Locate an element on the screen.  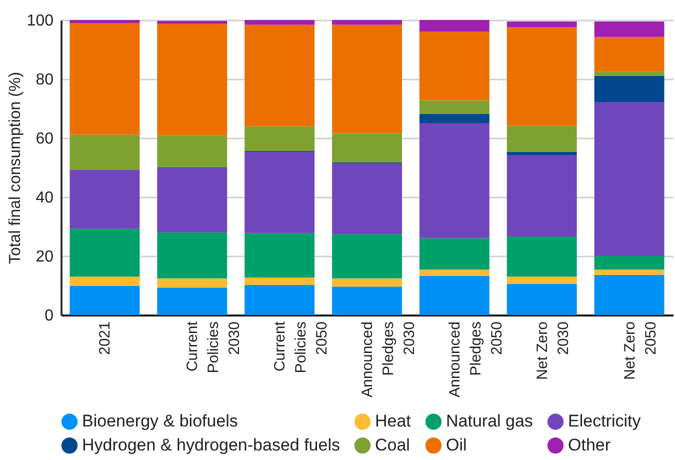
legend-label: Oil is located at coordinates (456, 445).